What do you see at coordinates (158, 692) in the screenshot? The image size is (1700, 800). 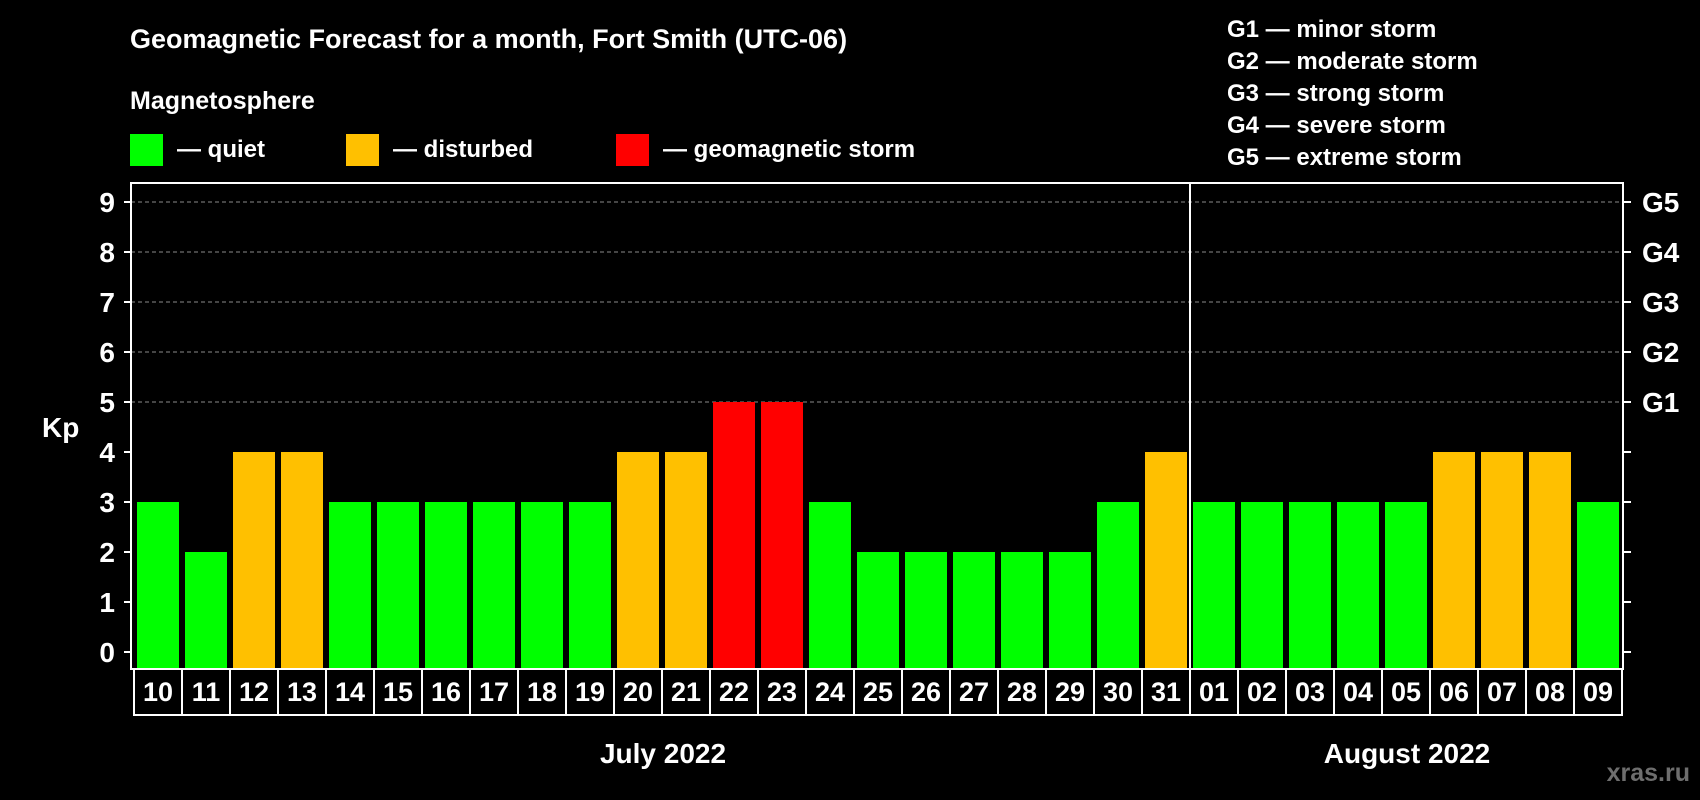 I see `day-label: 10` at bounding box center [158, 692].